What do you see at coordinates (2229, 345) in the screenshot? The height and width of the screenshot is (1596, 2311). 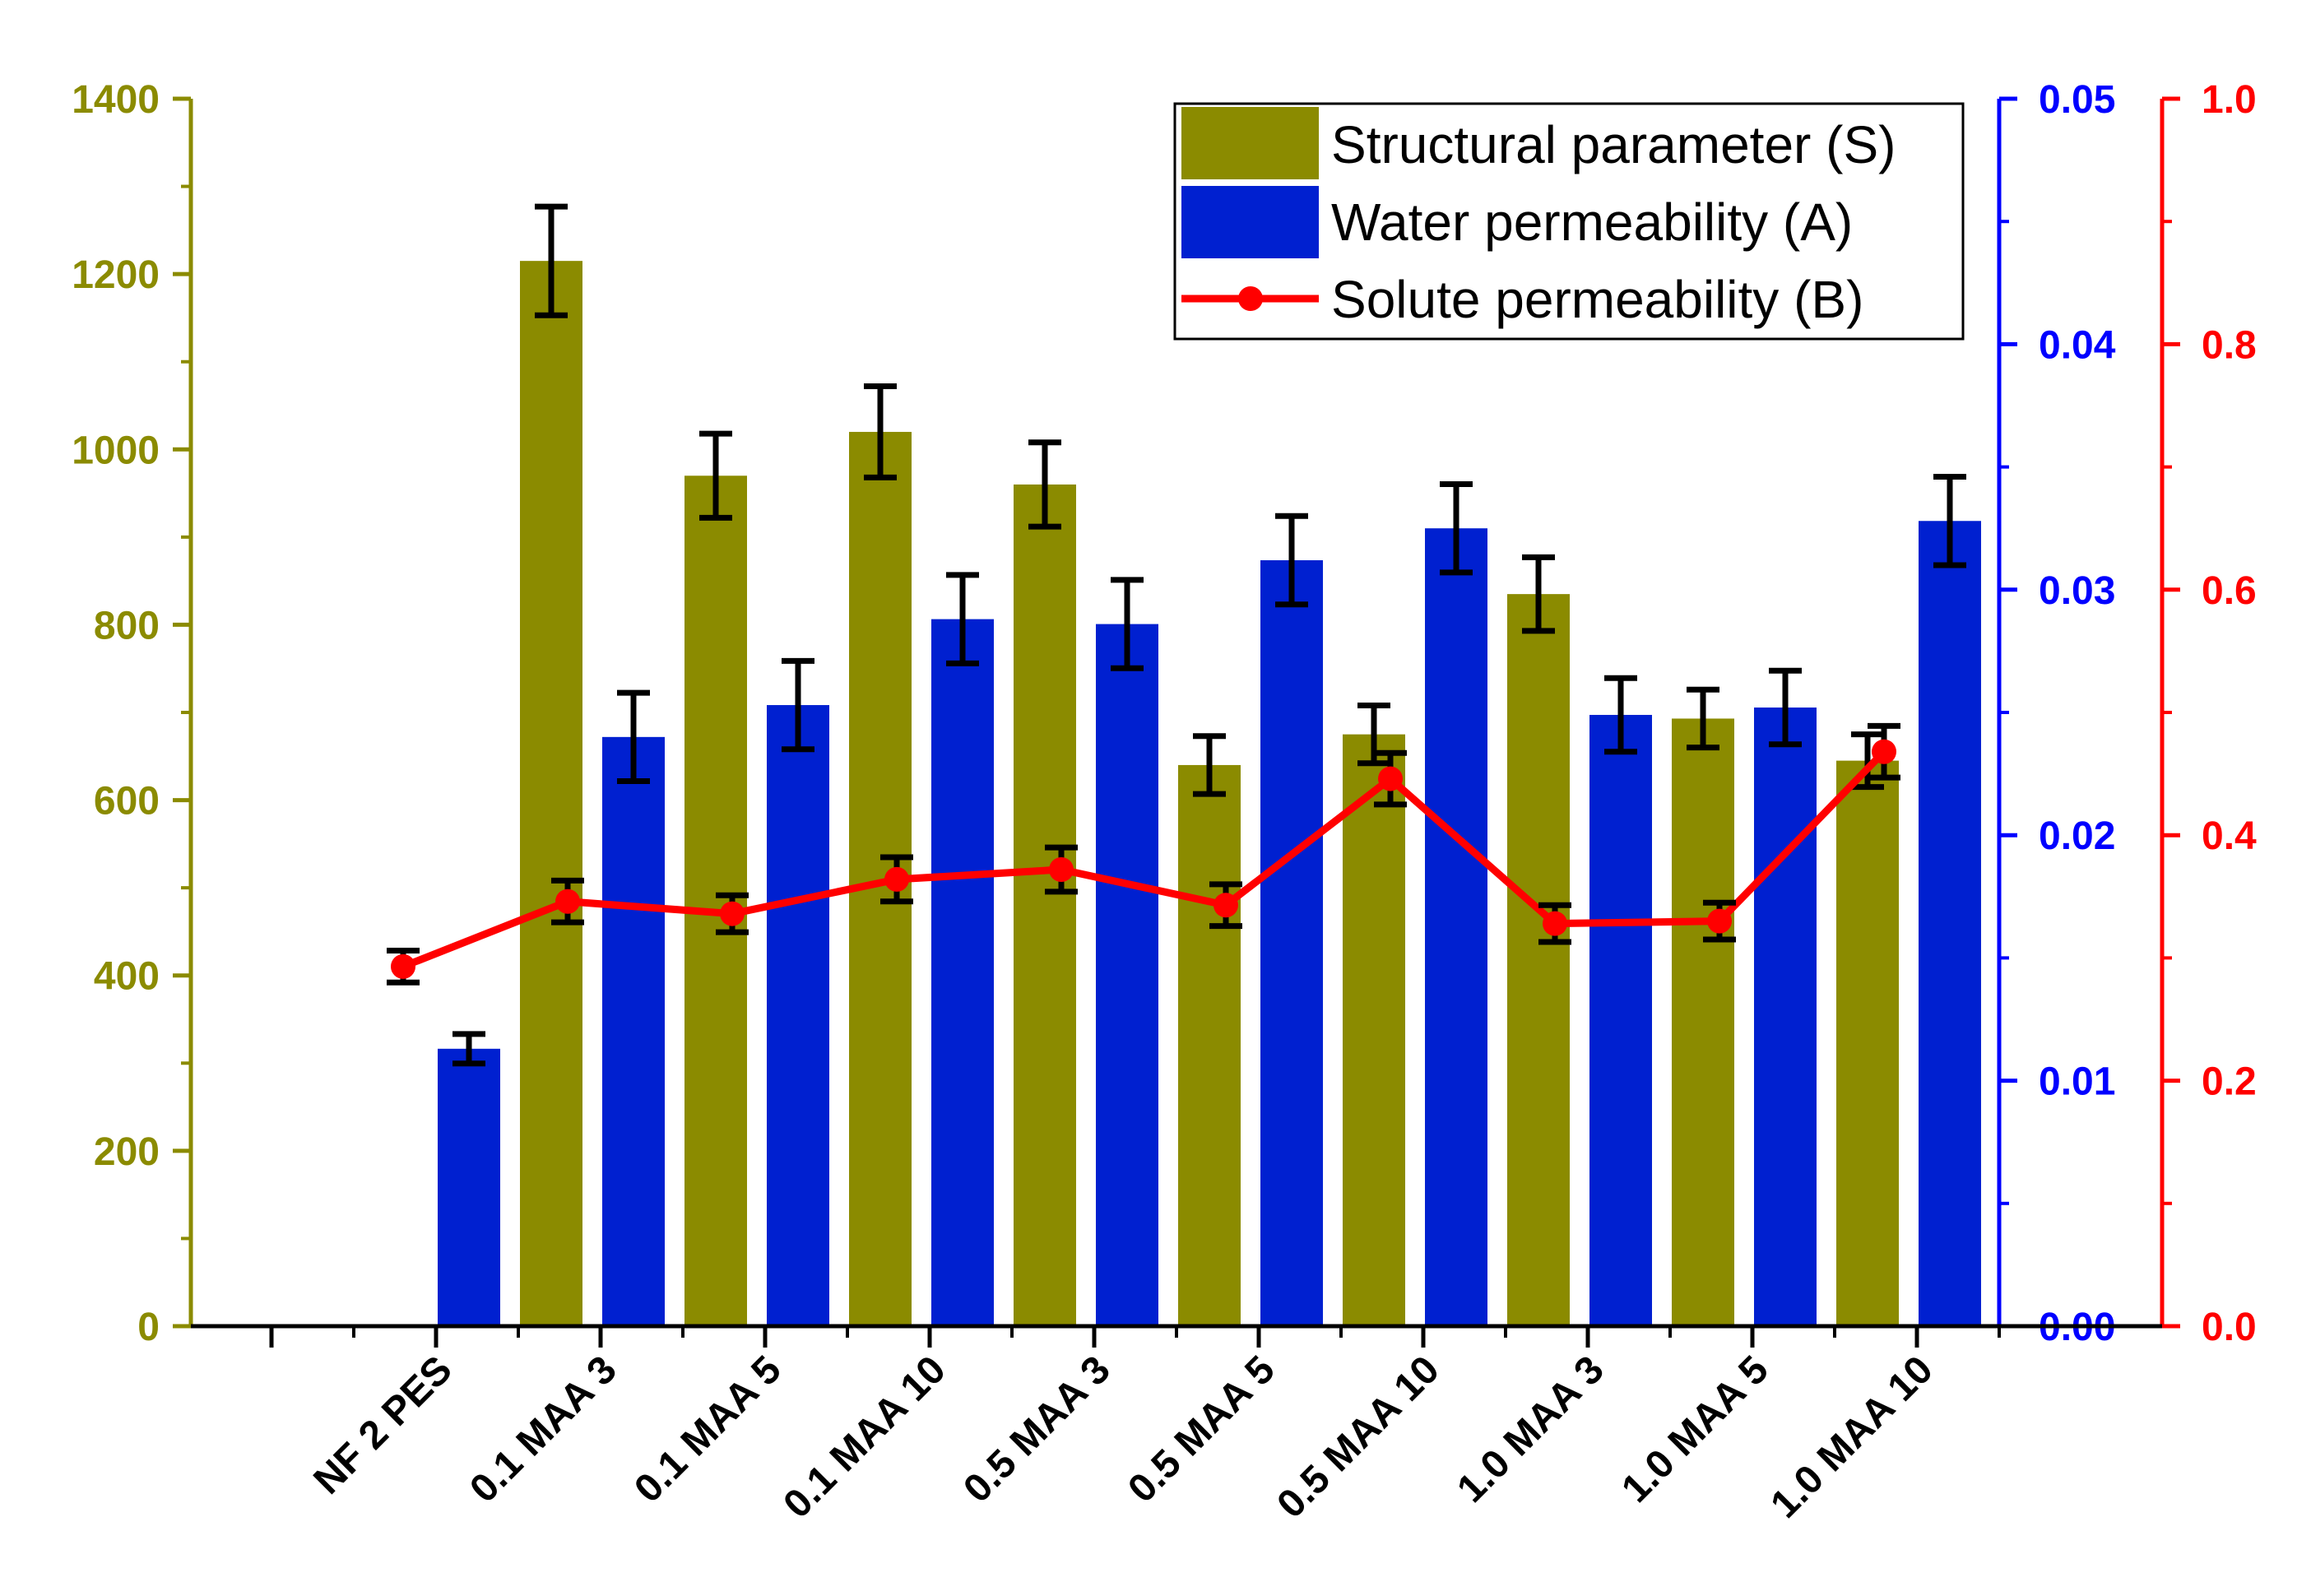 I see `right-solute-tick-label: 0.8` at bounding box center [2229, 345].